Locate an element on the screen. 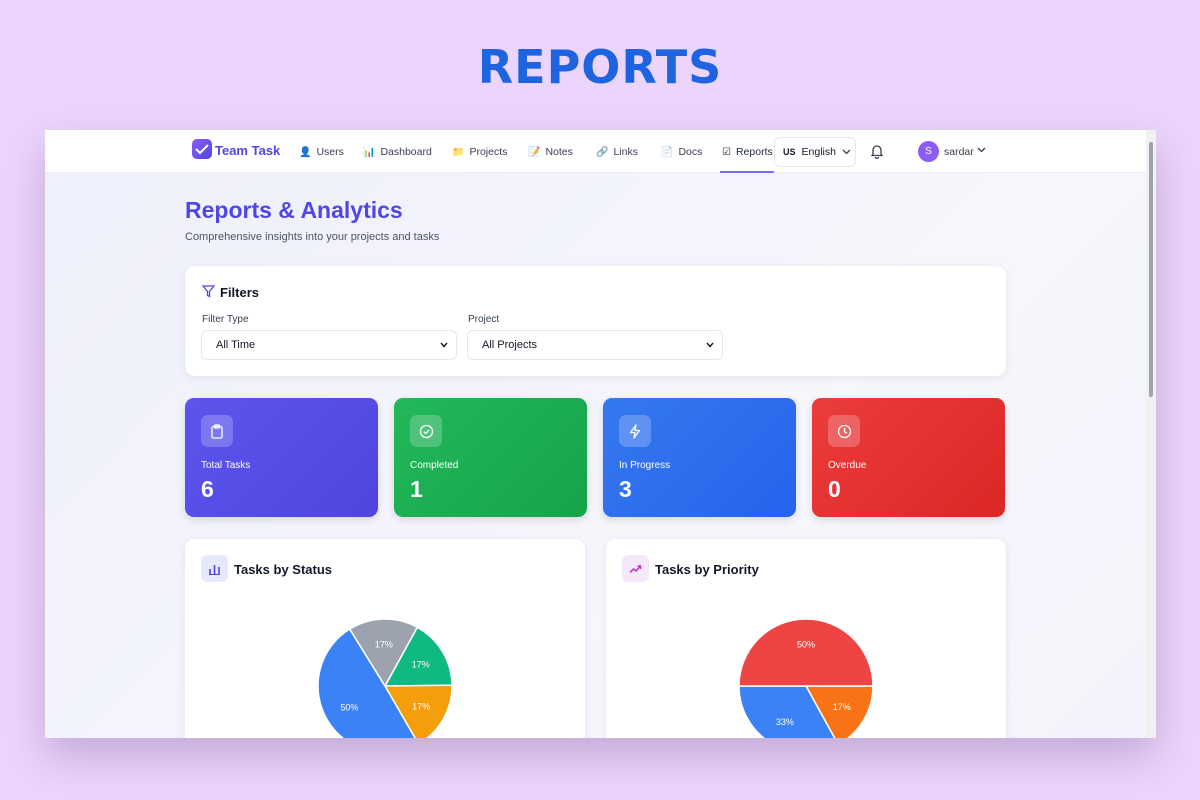 The height and width of the screenshot is (800, 1200). nav-item-notes: 📝 Notes is located at coordinates (550, 152).